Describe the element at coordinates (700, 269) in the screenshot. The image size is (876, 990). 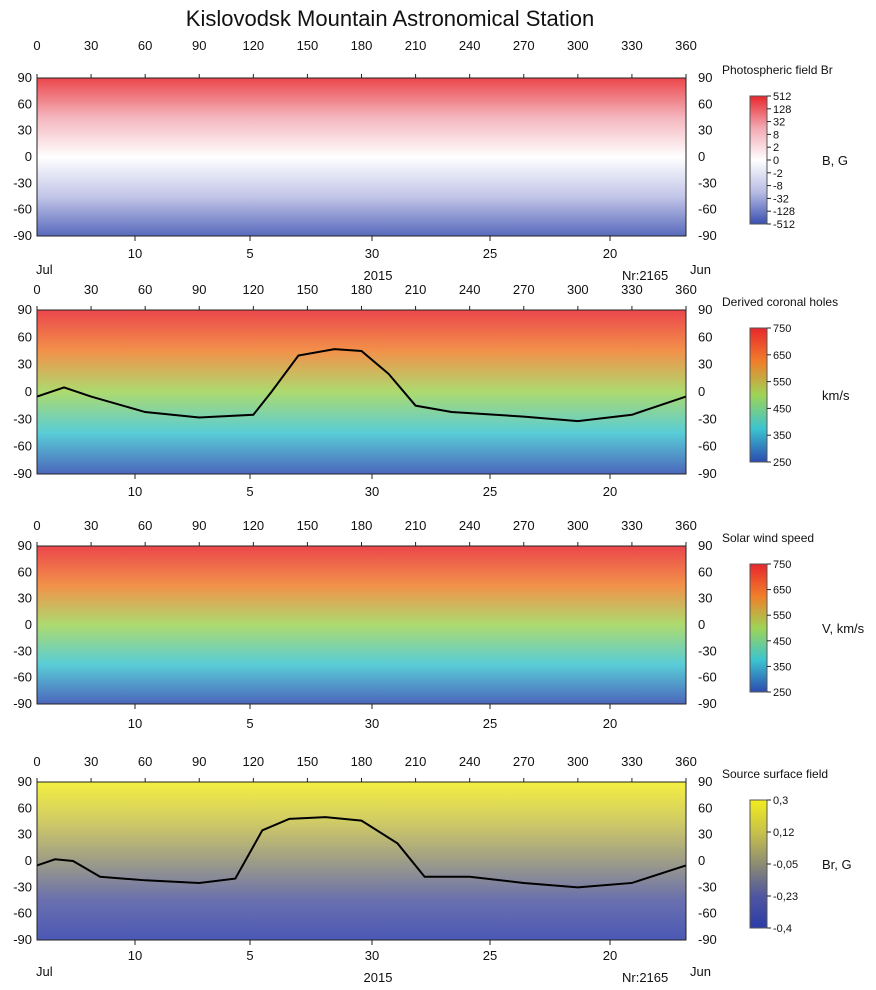
I see `date-end-label: Jun` at that location.